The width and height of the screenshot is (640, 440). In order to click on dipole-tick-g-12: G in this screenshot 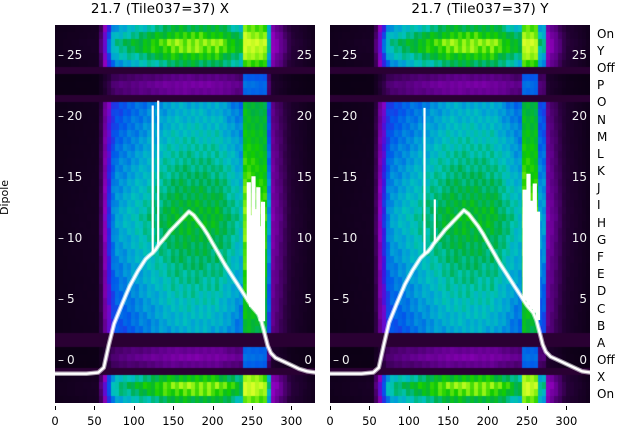, I will do `click(602, 239)`.